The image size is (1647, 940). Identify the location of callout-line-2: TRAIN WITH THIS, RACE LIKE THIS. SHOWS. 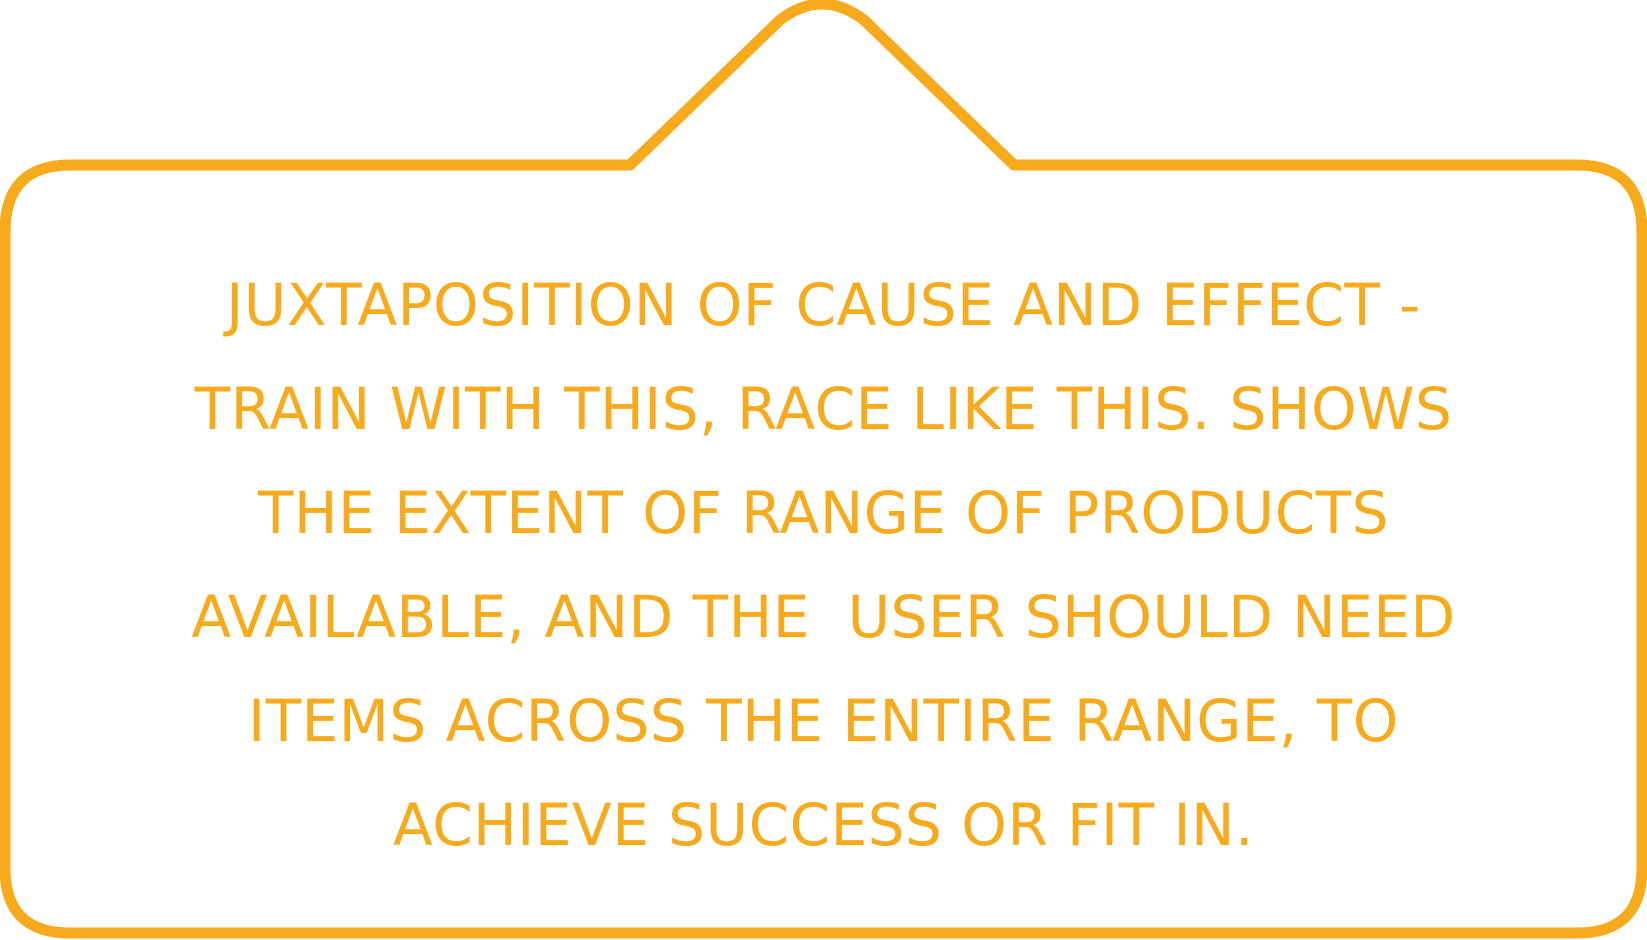
(823, 409).